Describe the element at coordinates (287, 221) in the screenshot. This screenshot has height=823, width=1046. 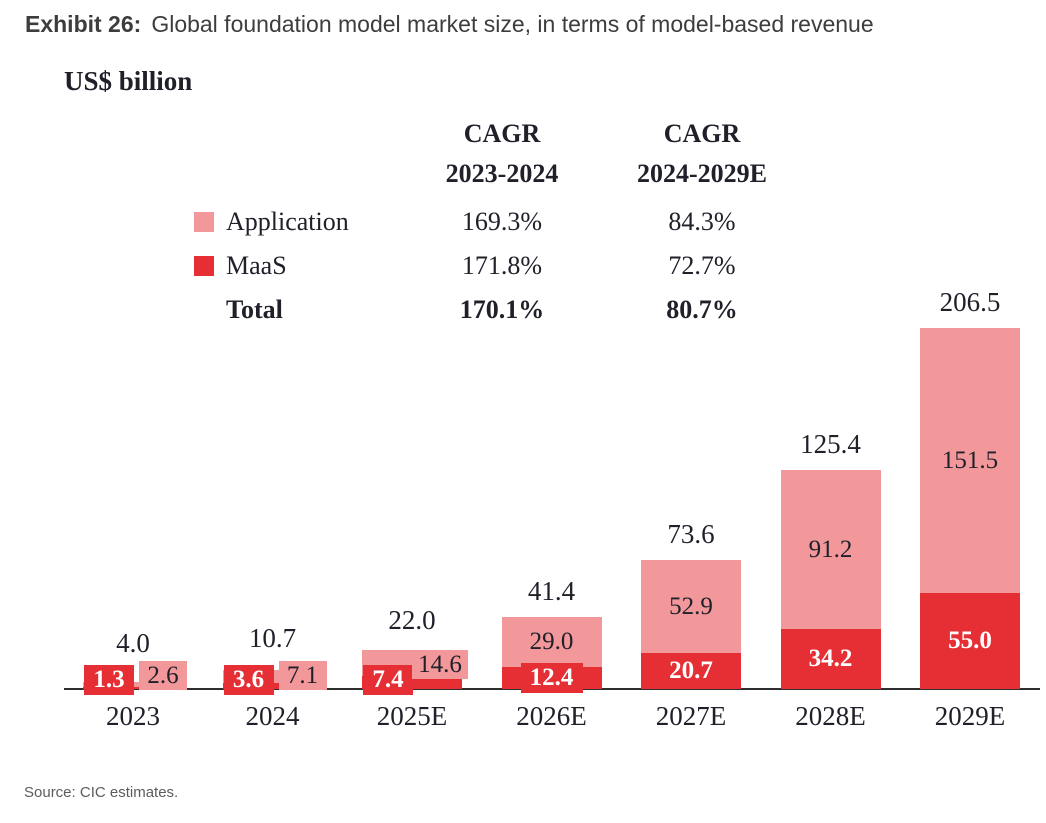
I see `legend-label-application: Application` at that location.